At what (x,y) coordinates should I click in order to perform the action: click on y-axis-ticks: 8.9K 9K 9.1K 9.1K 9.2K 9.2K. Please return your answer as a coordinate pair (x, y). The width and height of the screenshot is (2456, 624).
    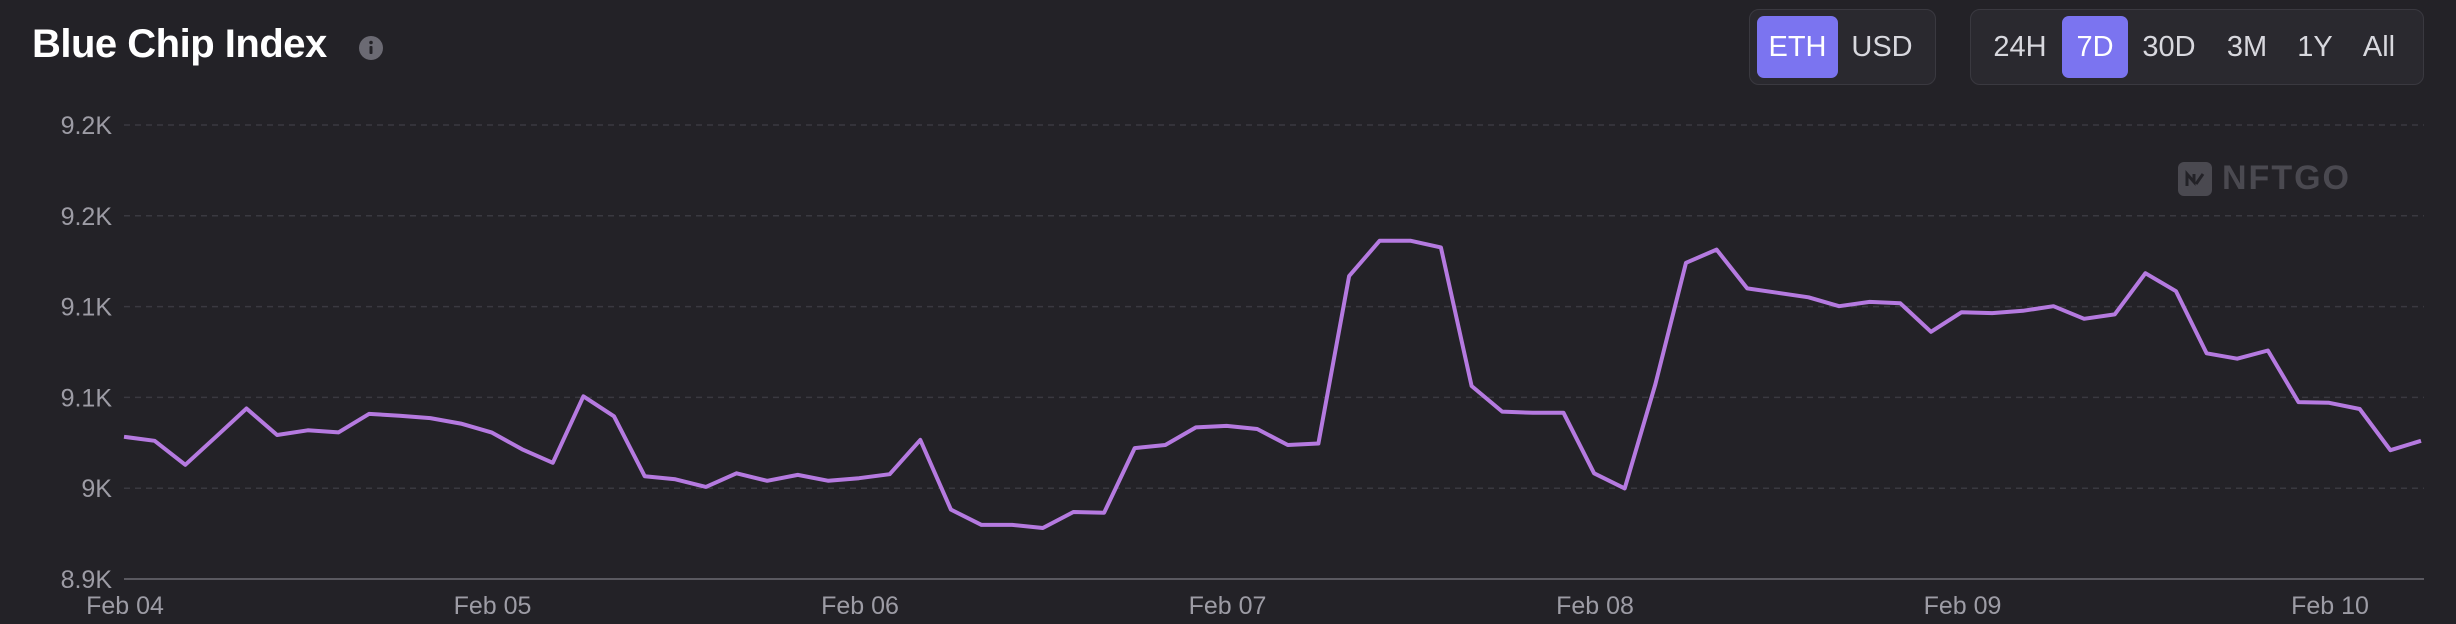
    Looking at the image, I should click on (87, 353).